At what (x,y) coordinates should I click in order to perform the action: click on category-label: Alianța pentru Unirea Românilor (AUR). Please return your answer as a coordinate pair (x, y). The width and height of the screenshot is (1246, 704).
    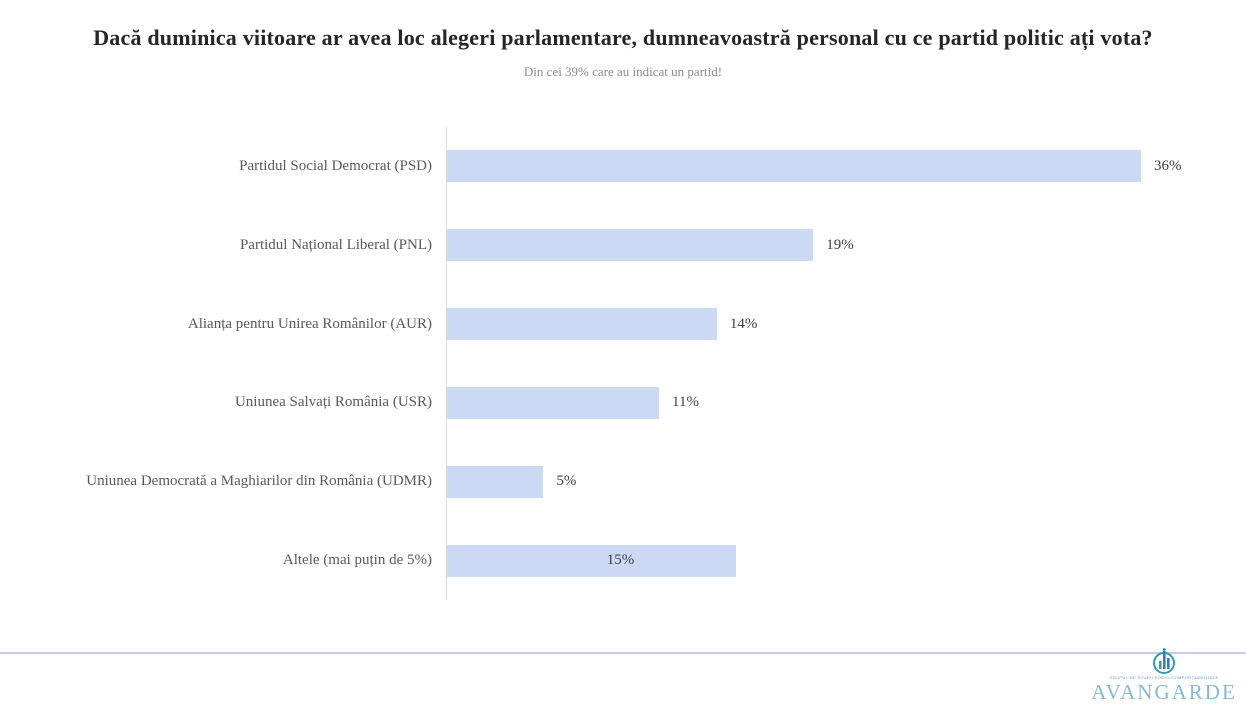
    Looking at the image, I should click on (309, 323).